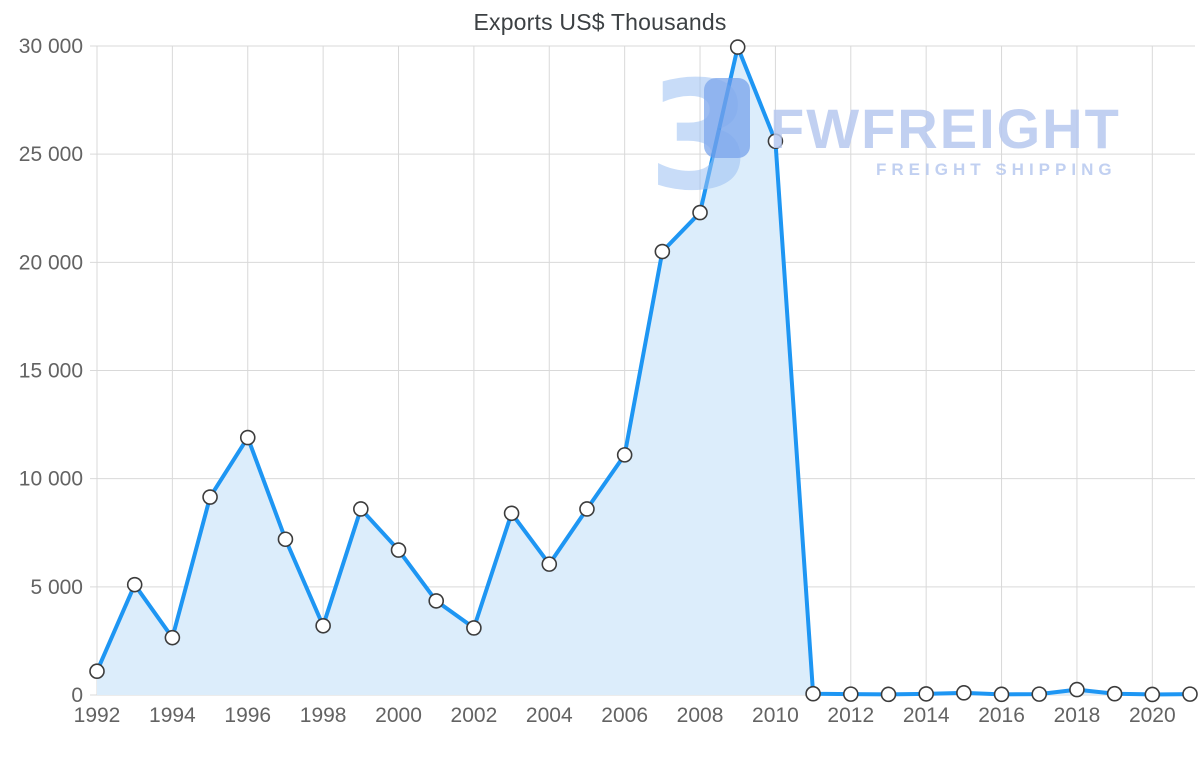 The height and width of the screenshot is (763, 1200). Describe the element at coordinates (247, 715) in the screenshot. I see `x-axis-tick-label: 1996` at that location.